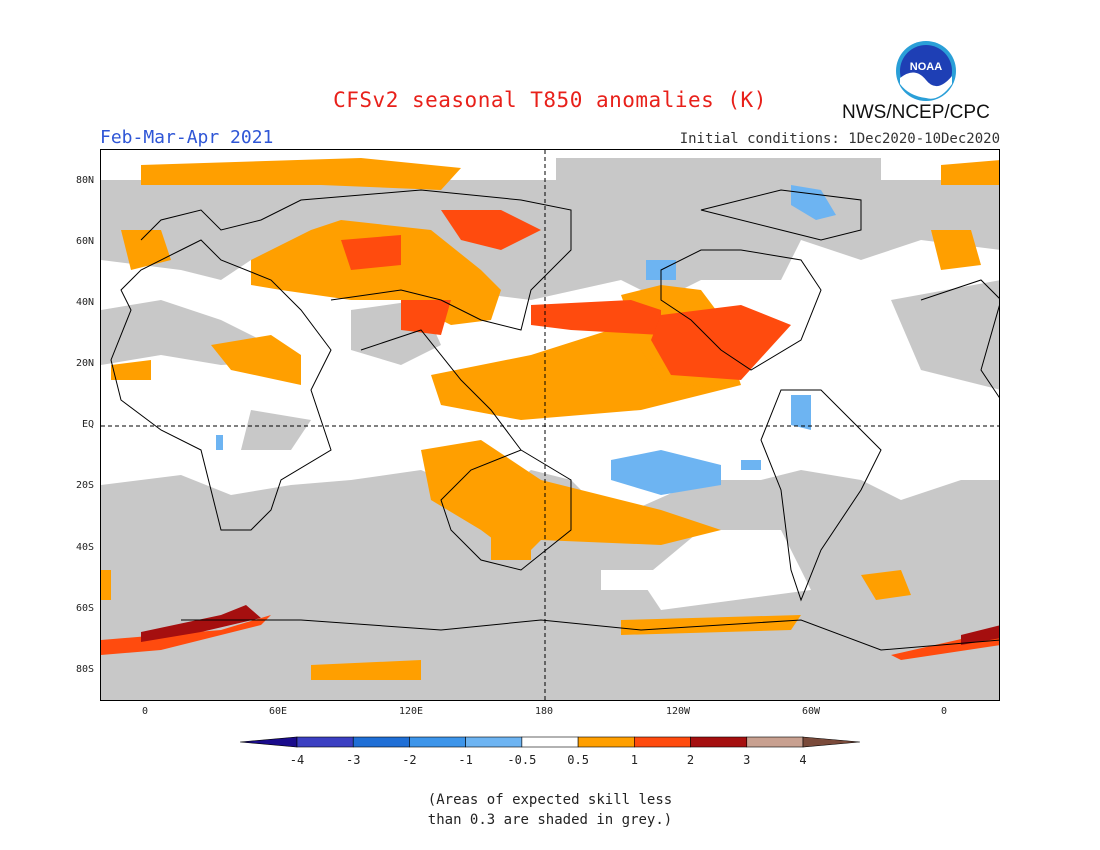 The image size is (1100, 850). What do you see at coordinates (353, 760) in the screenshot?
I see `colorbar-tick-label: -3` at bounding box center [353, 760].